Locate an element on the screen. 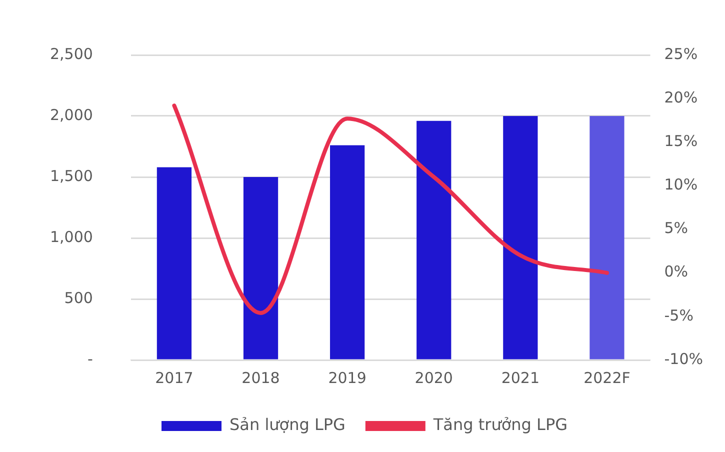  y-tick-label: 500 is located at coordinates (78, 297).